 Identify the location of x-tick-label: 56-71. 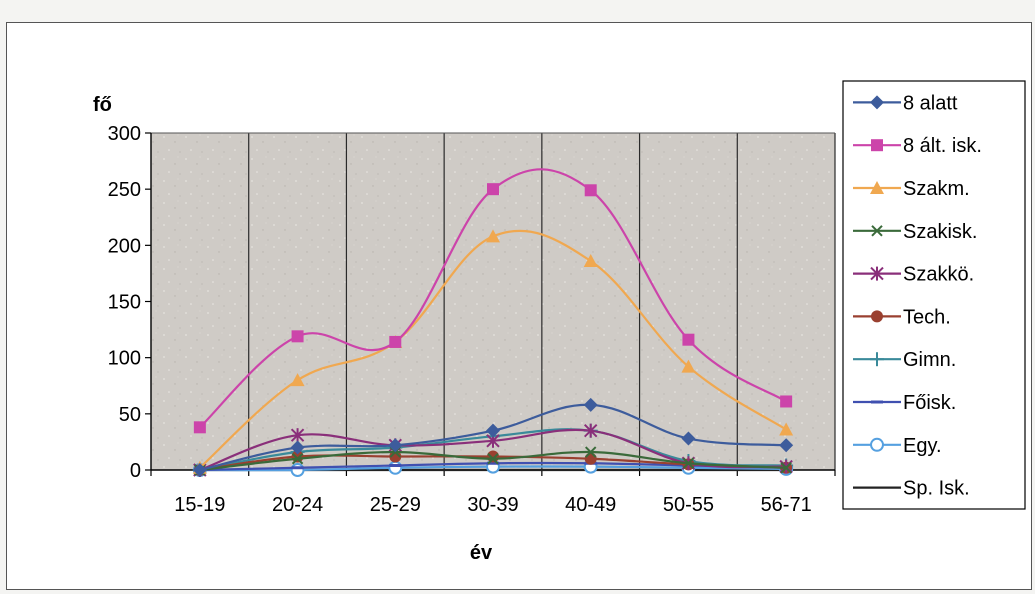
(786, 505).